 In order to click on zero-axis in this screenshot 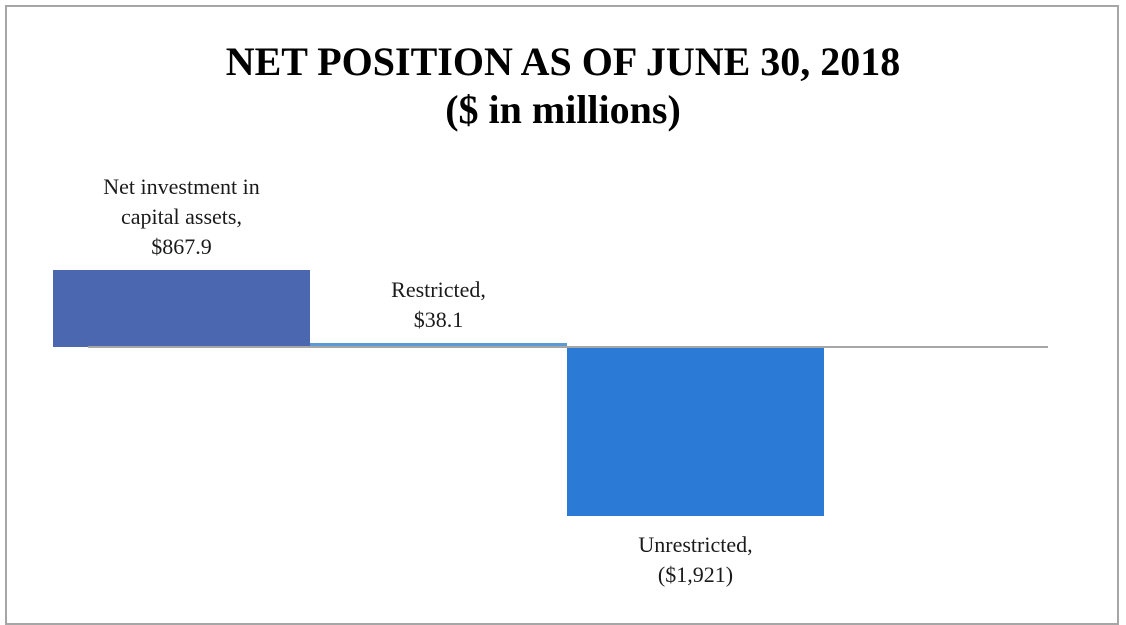, I will do `click(568, 346)`.